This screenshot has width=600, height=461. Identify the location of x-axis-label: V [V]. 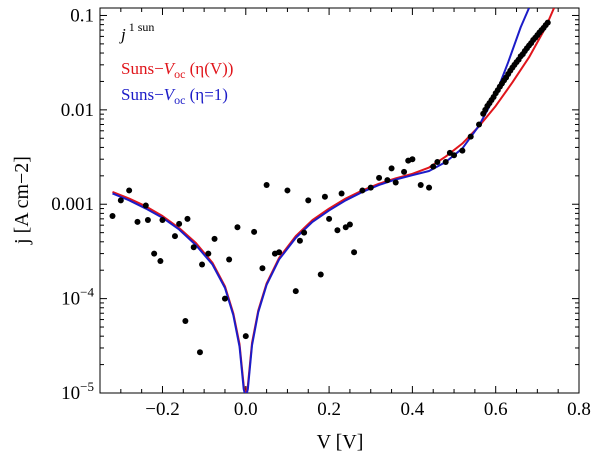
(340, 442).